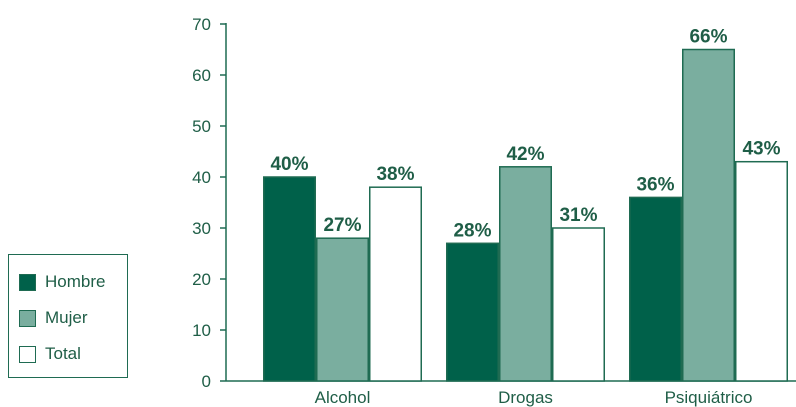 The height and width of the screenshot is (407, 796). Describe the element at coordinates (206, 381) in the screenshot. I see `y-tick-label: 0` at that location.